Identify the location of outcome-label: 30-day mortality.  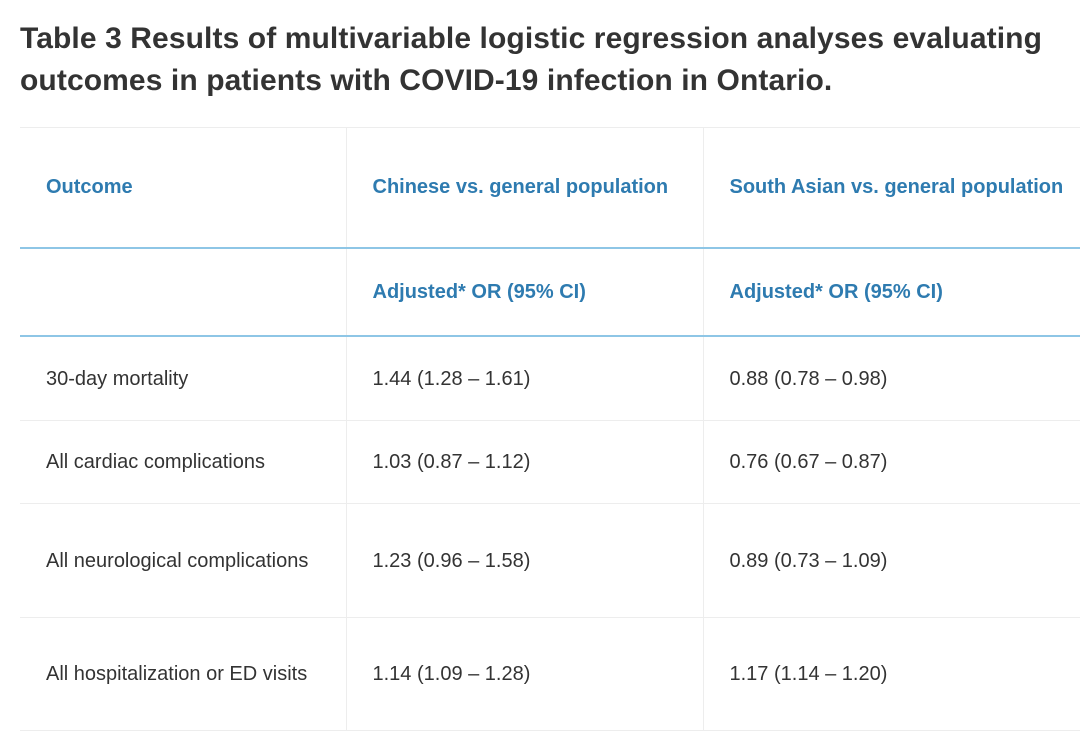
(117, 378).